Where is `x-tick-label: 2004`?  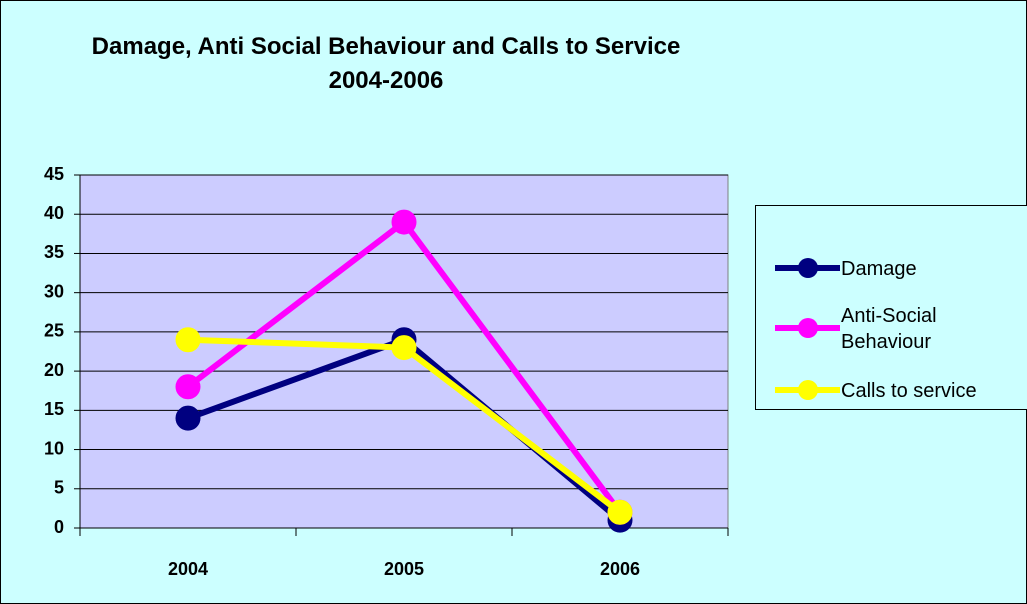
x-tick-label: 2004 is located at coordinates (188, 569).